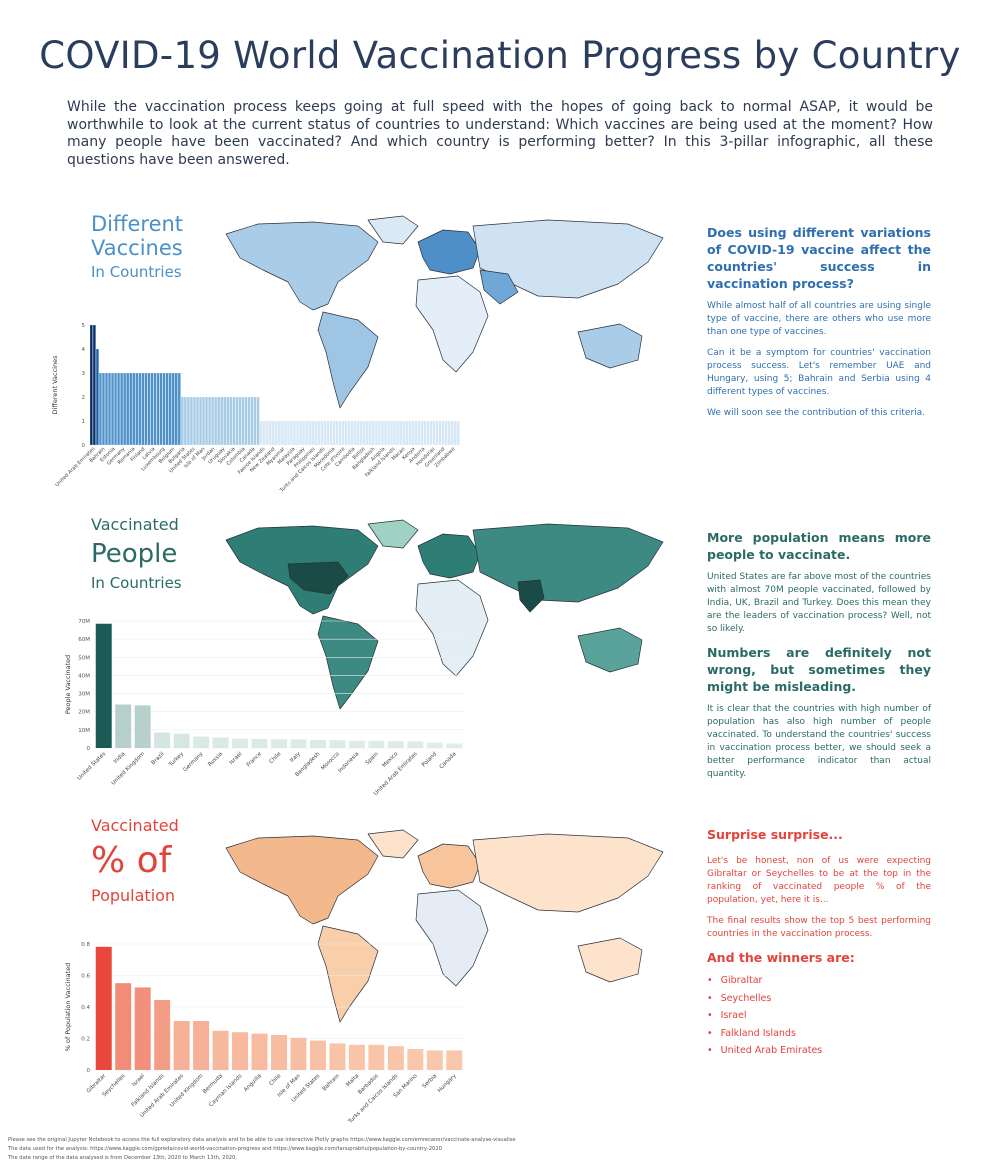 This screenshot has width=1000, height=1172. I want to click on x-tick-label: Serbia, so click(430, 1081).